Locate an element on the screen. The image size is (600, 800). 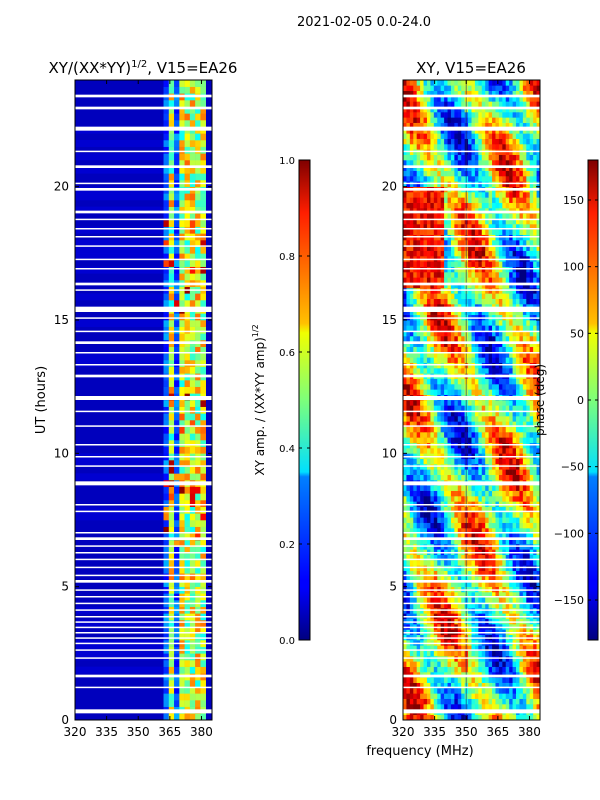
left-panel-title: XY/(XX*YY)1/2, V15=EA26 is located at coordinates (143, 68).